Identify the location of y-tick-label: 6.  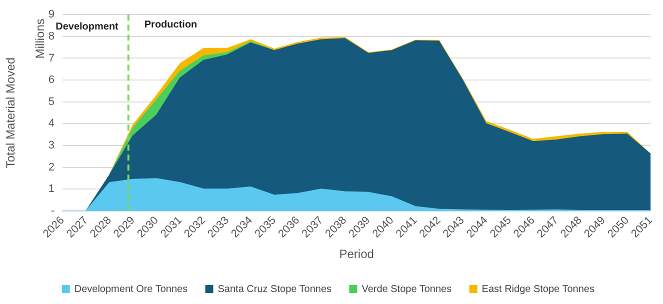
(51, 80).